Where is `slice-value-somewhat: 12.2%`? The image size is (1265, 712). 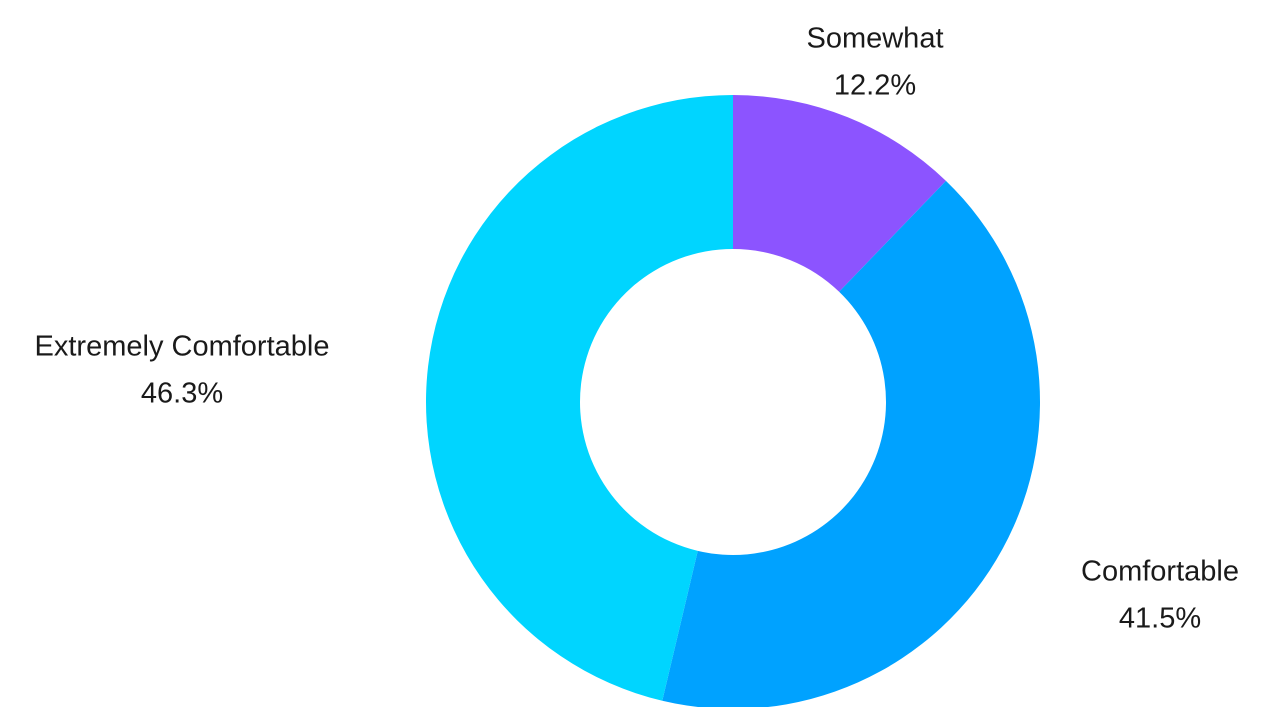 slice-value-somewhat: 12.2% is located at coordinates (875, 86).